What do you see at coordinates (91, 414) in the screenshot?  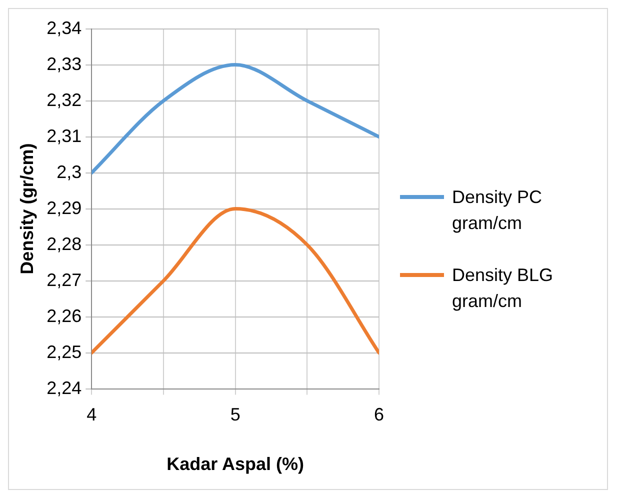 I see `x-tick-label: 4` at bounding box center [91, 414].